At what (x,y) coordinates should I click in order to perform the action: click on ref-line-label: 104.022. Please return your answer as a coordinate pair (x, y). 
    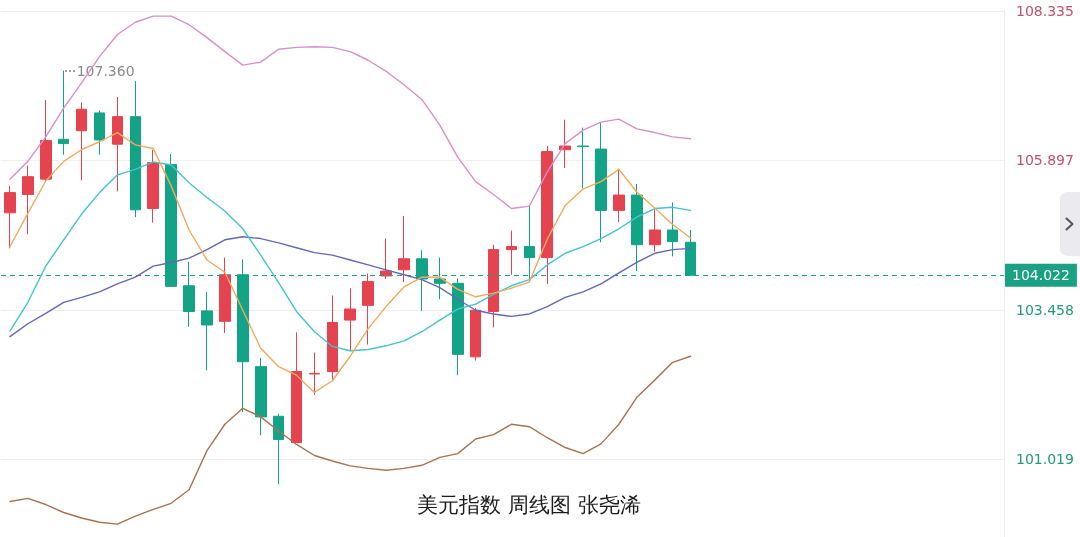
    Looking at the image, I should click on (1041, 275).